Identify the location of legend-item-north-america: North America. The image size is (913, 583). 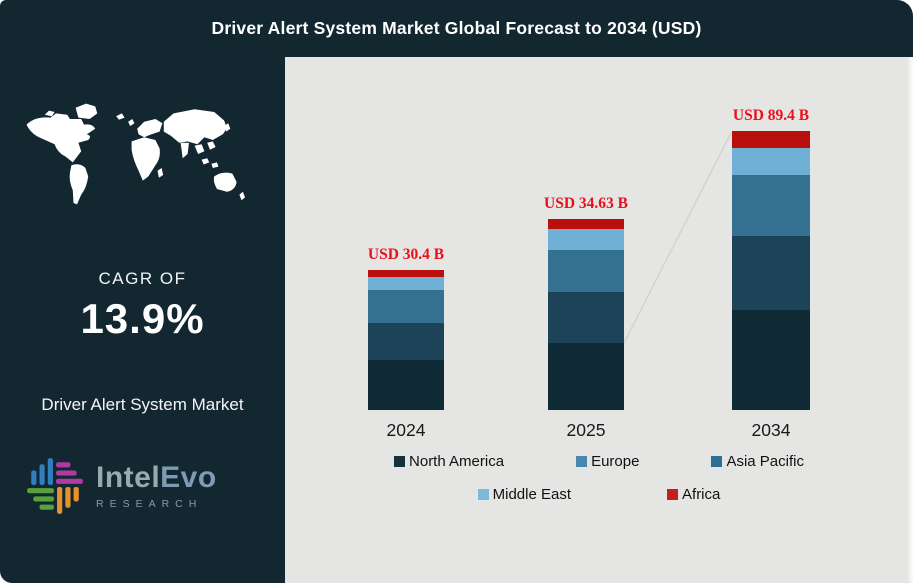
(449, 461).